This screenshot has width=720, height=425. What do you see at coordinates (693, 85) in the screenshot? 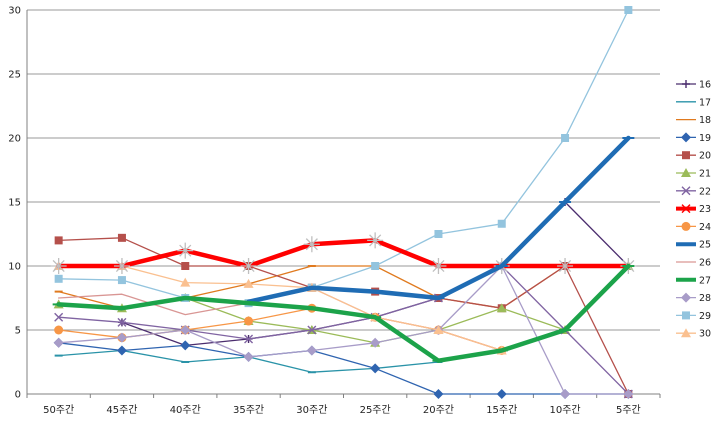
I see `legend-item: 16` at bounding box center [693, 85].